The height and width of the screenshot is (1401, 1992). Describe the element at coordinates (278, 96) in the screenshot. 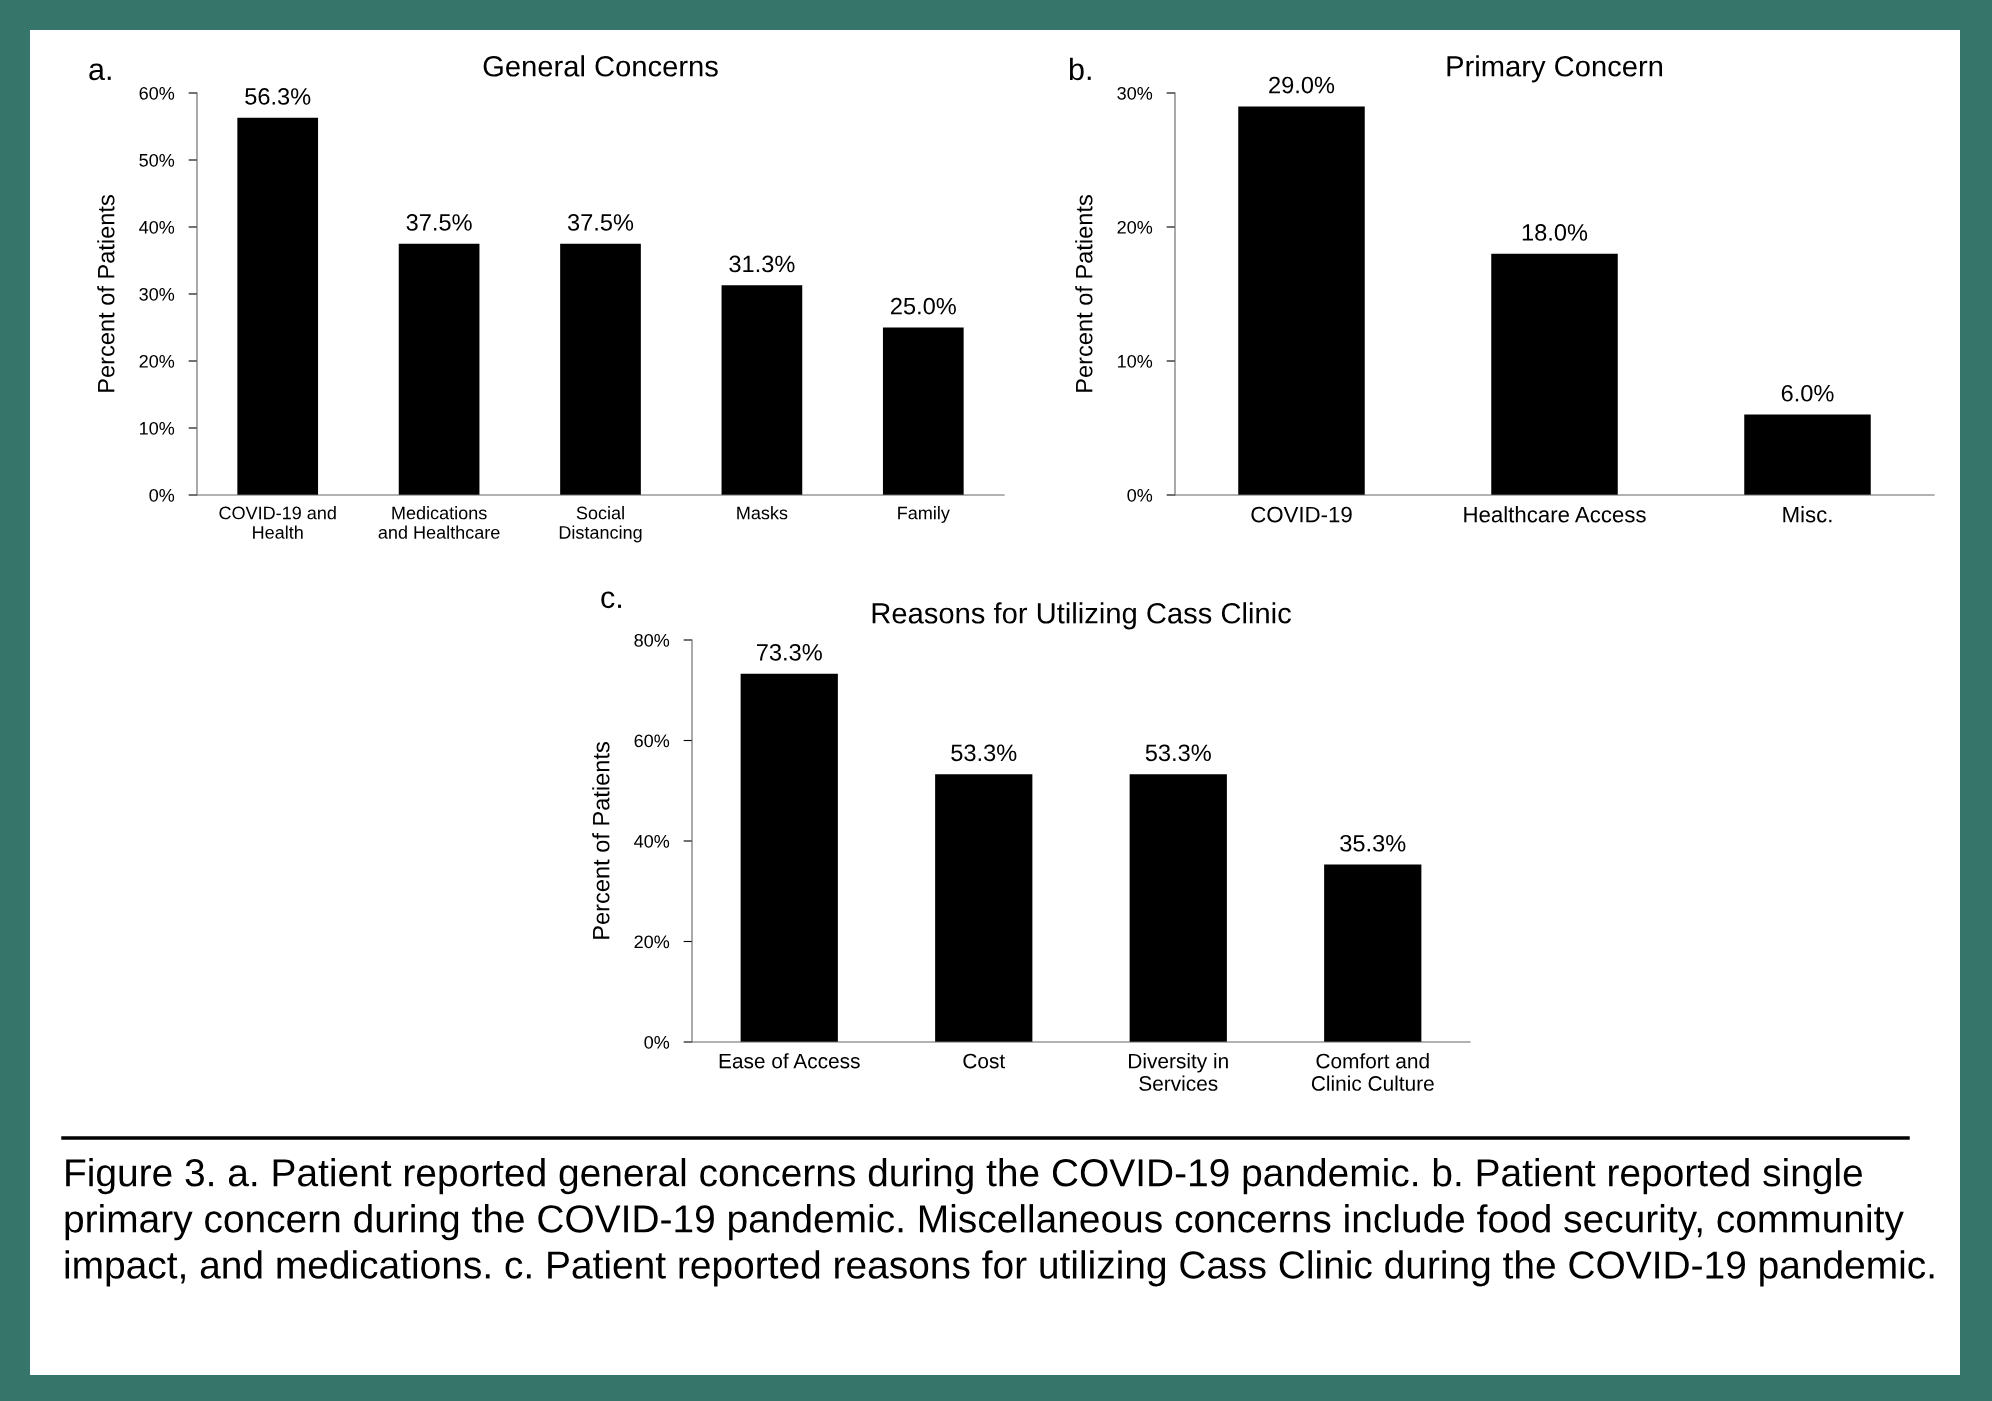

I see `data-label: 56.3%` at that location.